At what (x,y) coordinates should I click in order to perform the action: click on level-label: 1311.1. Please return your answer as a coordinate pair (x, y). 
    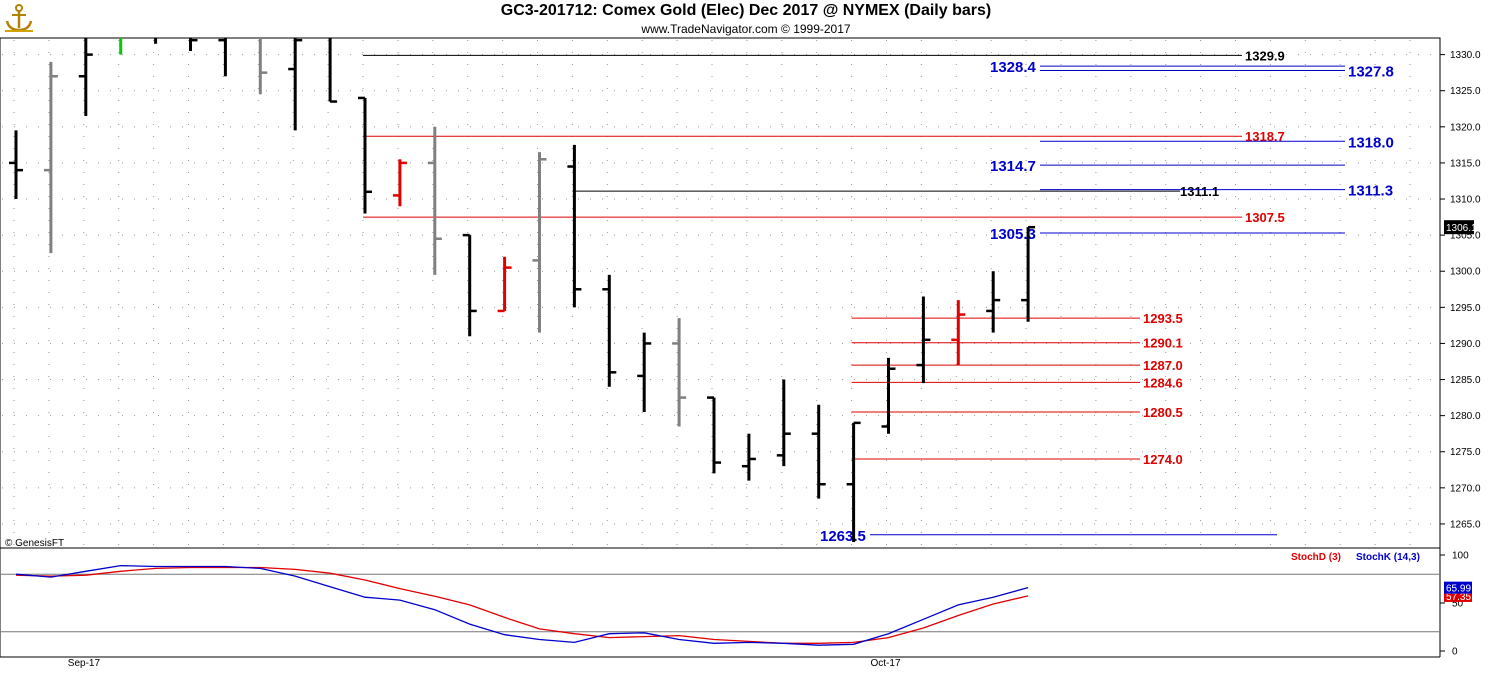
    Looking at the image, I should click on (1199, 191).